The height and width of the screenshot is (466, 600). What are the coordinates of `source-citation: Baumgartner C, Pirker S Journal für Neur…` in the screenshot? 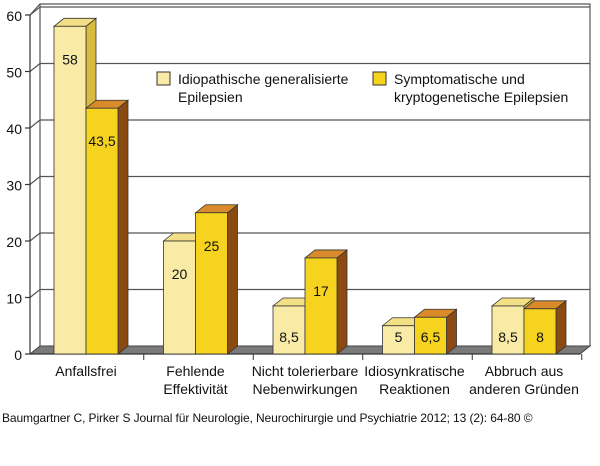 It's located at (267, 418).